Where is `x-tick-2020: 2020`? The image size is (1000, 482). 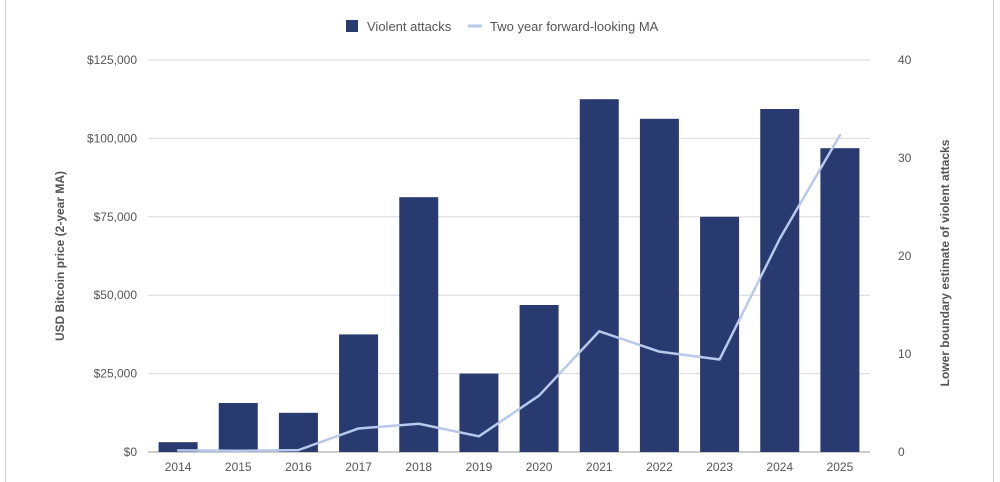 x-tick-2020: 2020 is located at coordinates (539, 467).